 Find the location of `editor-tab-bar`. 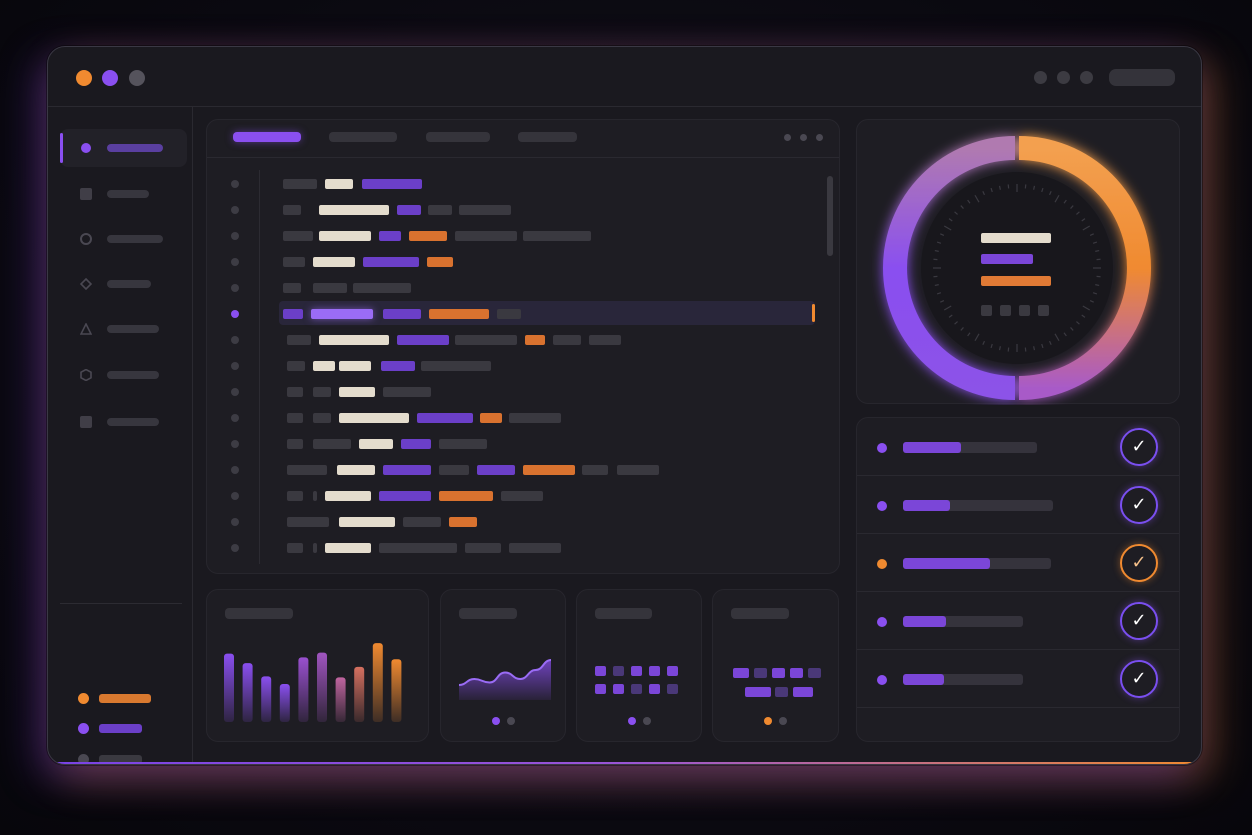

editor-tab-bar is located at coordinates (523, 139).